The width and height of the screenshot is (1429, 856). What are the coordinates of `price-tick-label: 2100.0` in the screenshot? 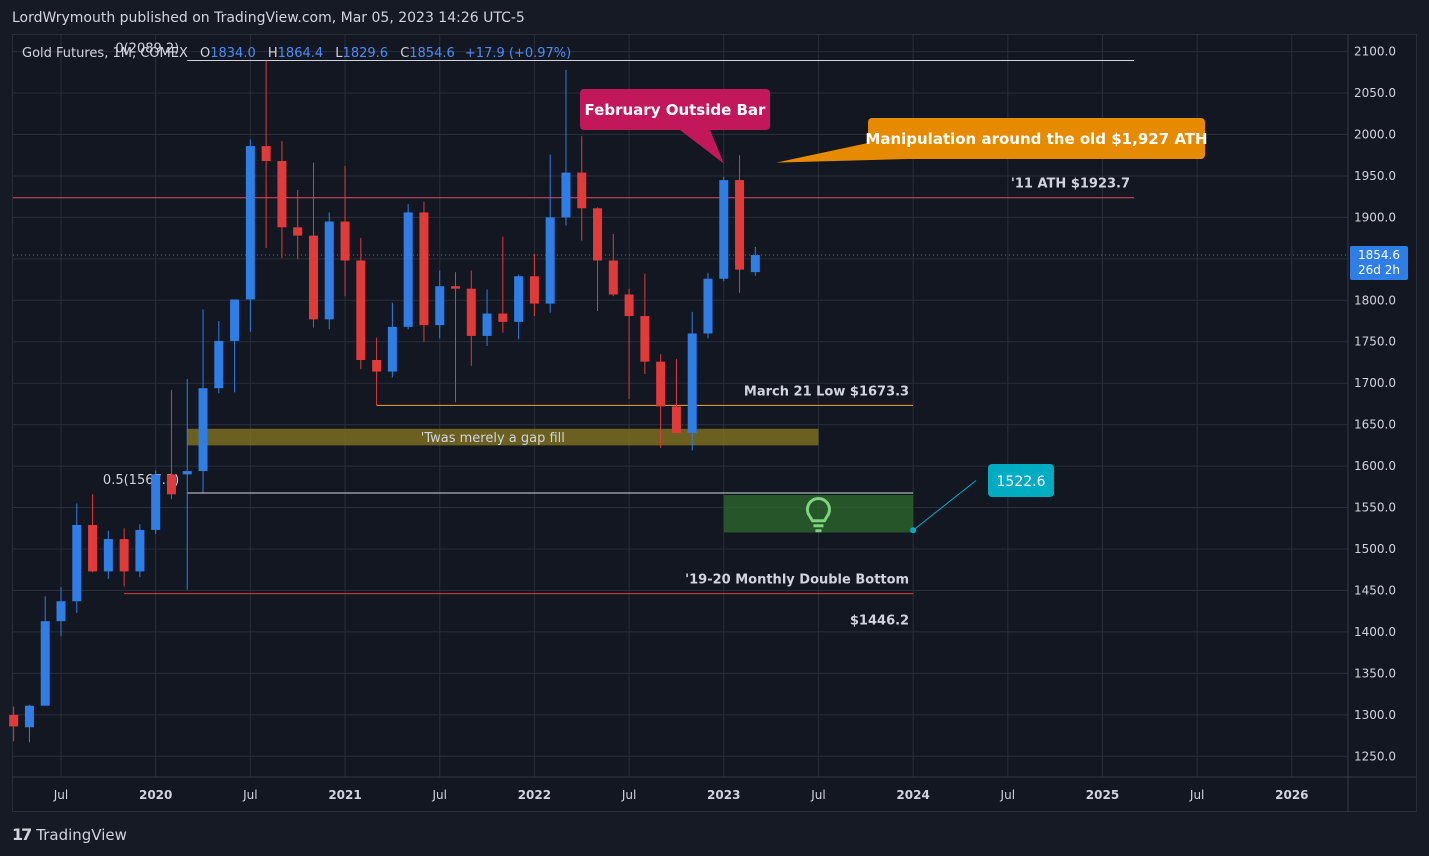 It's located at (1375, 52).